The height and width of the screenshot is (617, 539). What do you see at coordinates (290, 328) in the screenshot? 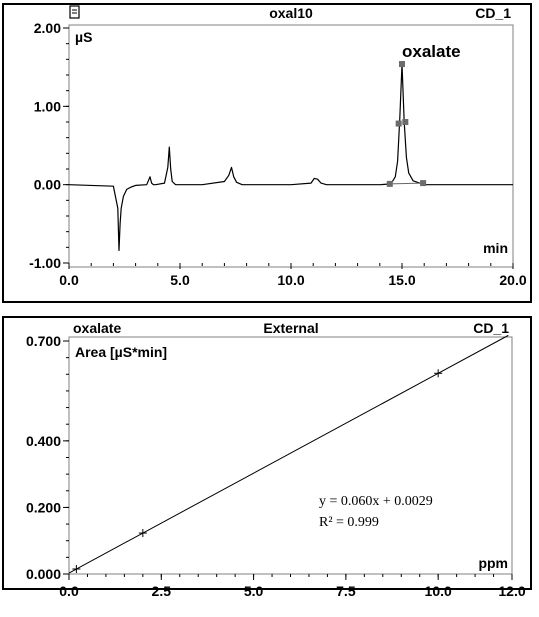
I see `calibration-type: External` at bounding box center [290, 328].